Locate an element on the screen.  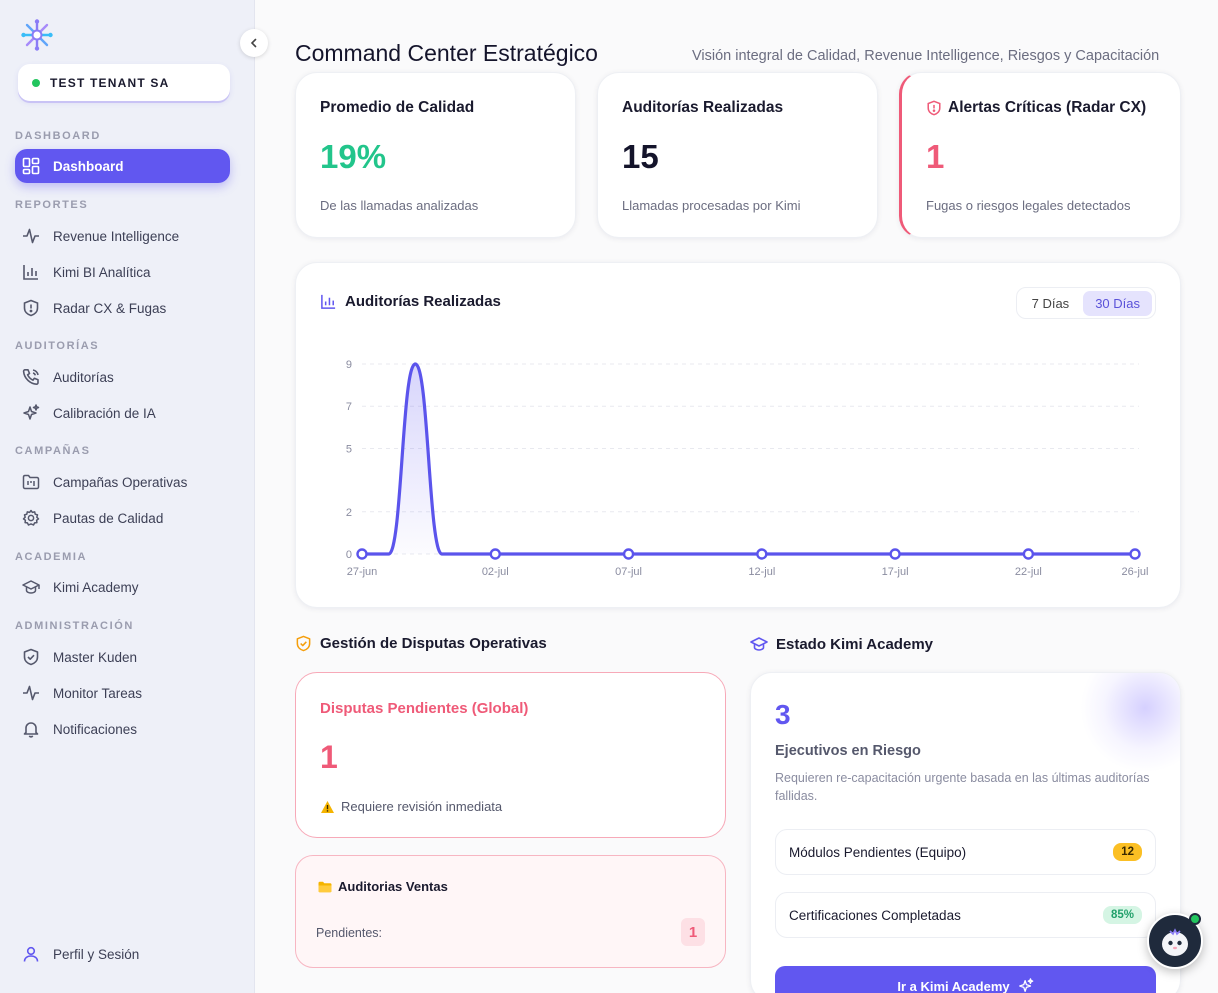
activity-icon is located at coordinates (31, 693).